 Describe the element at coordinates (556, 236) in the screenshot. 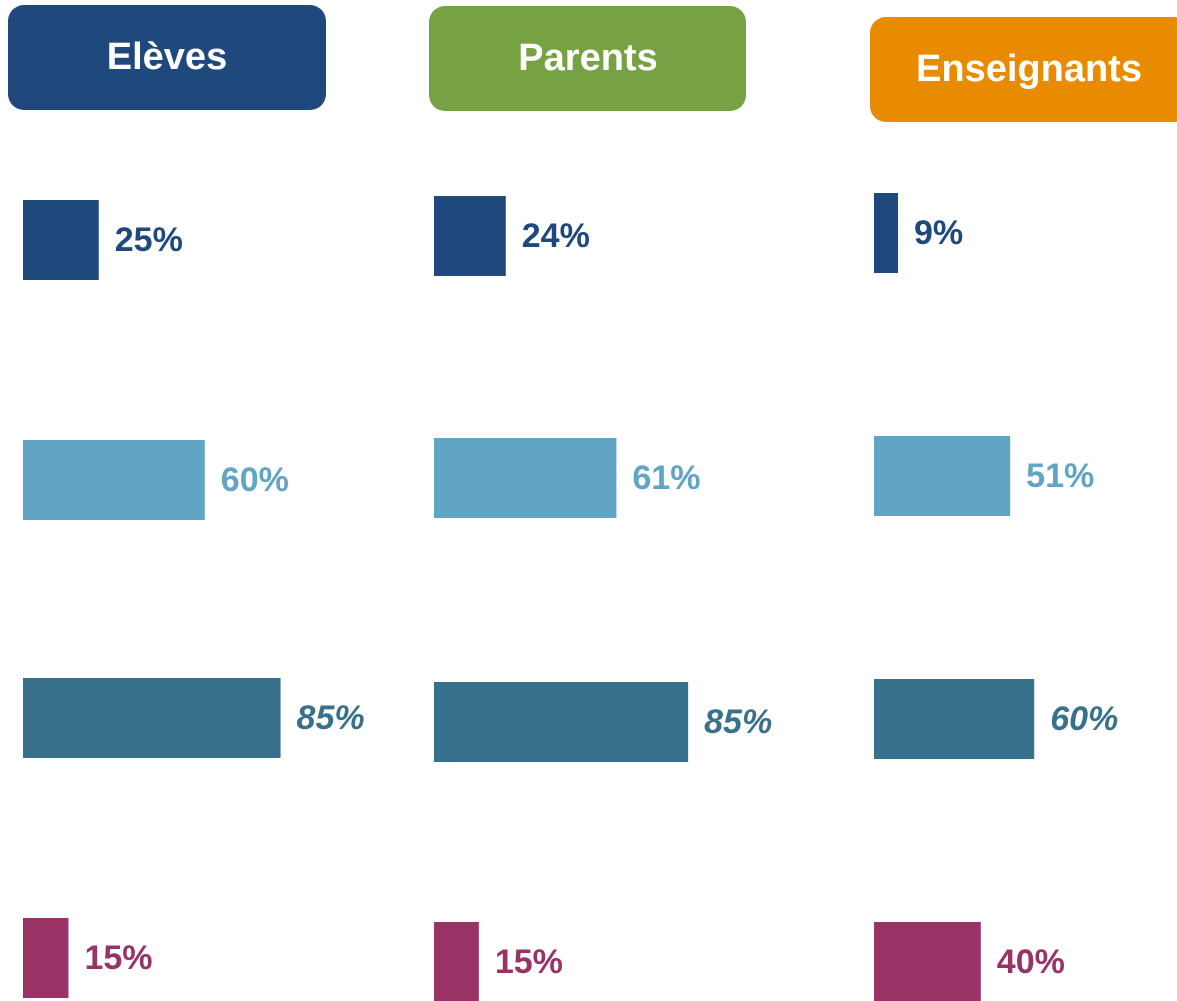

I see `value-label: 24%` at that location.